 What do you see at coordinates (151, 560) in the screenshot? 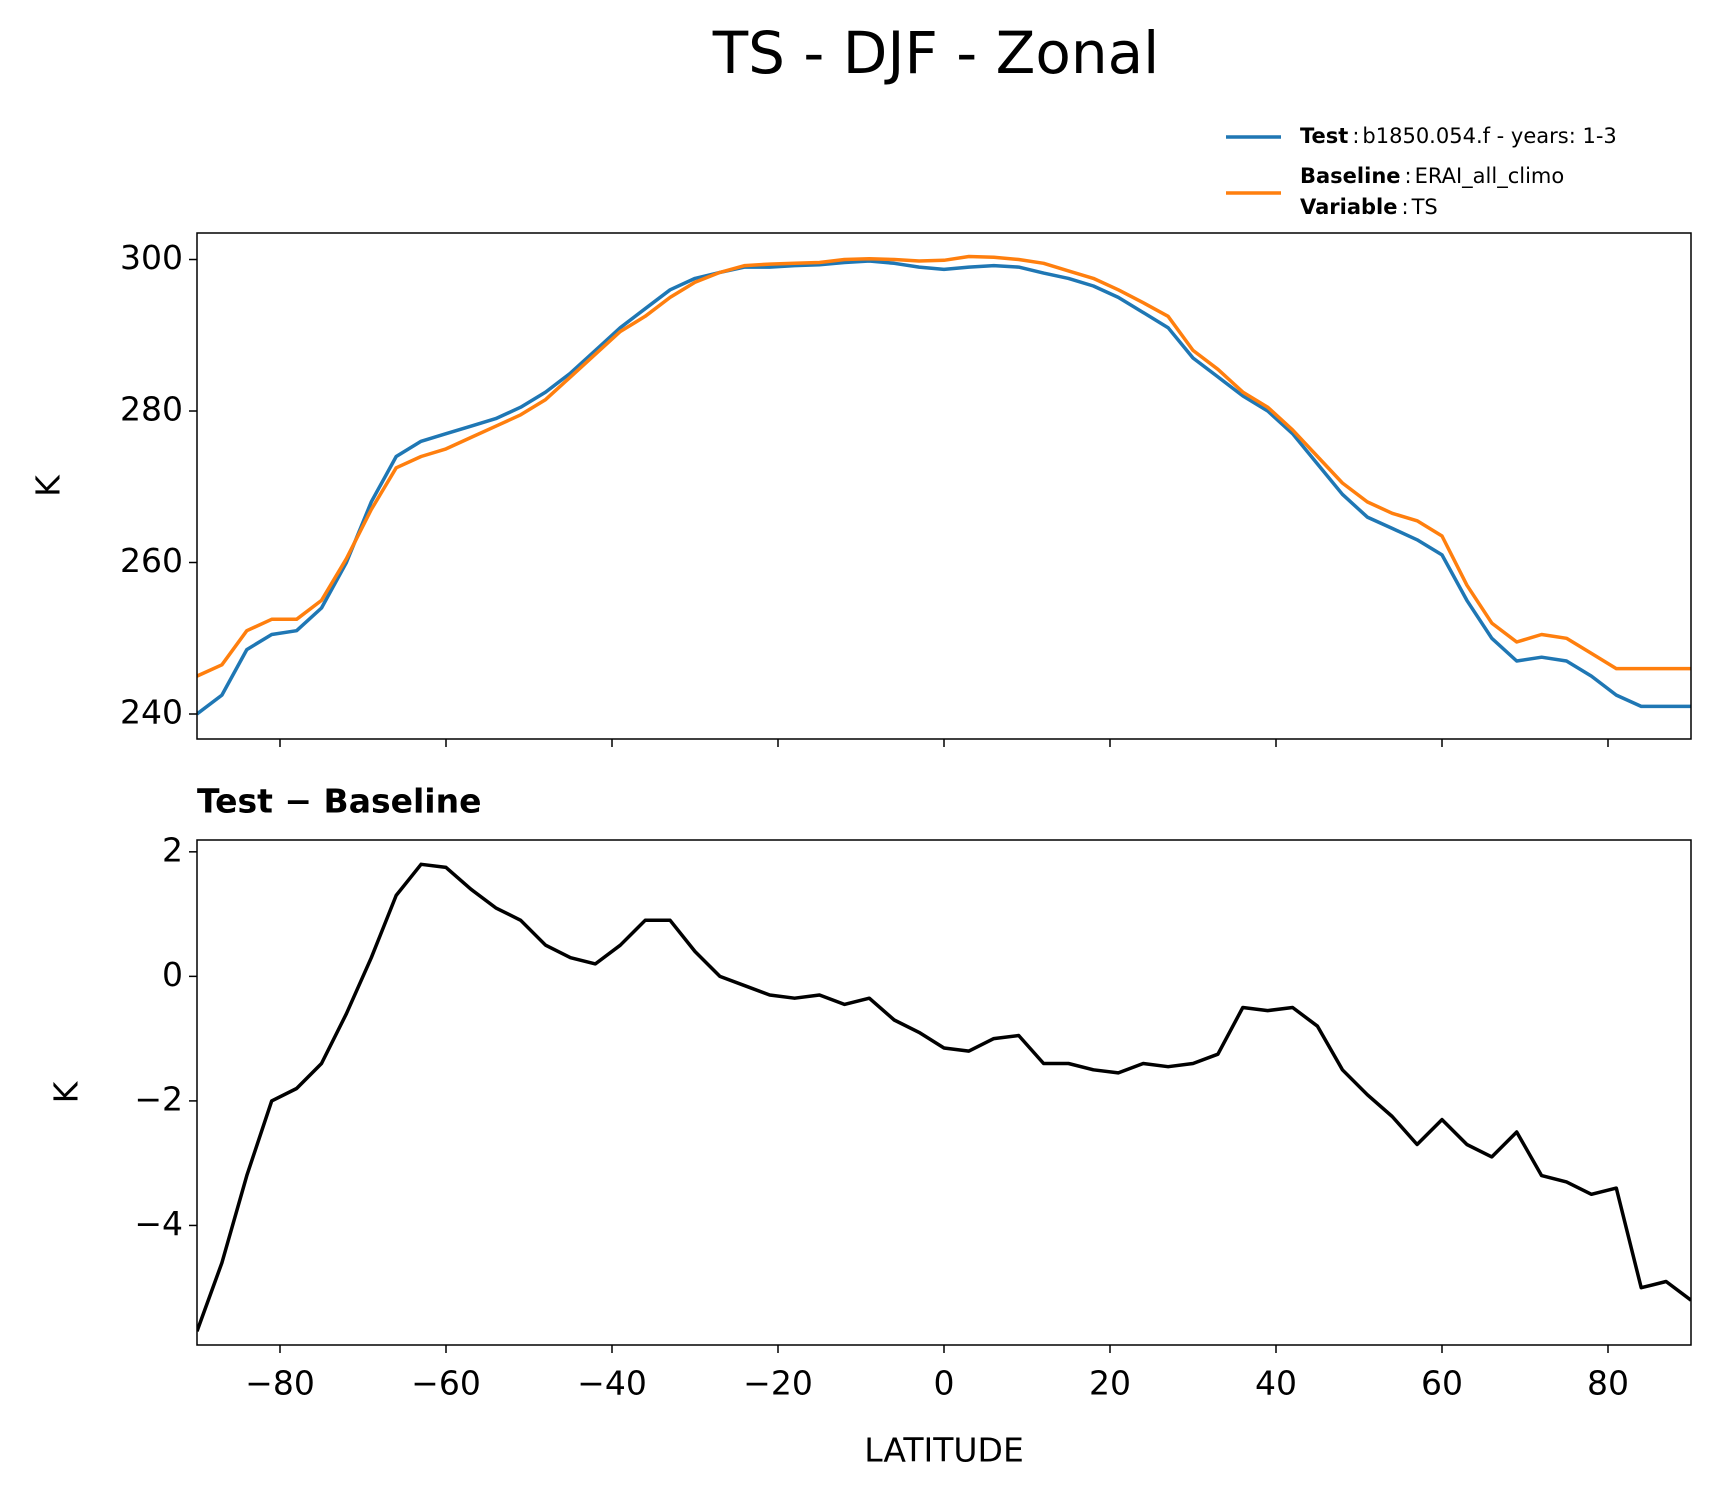
I see `y-tick-label: 260` at bounding box center [151, 560].